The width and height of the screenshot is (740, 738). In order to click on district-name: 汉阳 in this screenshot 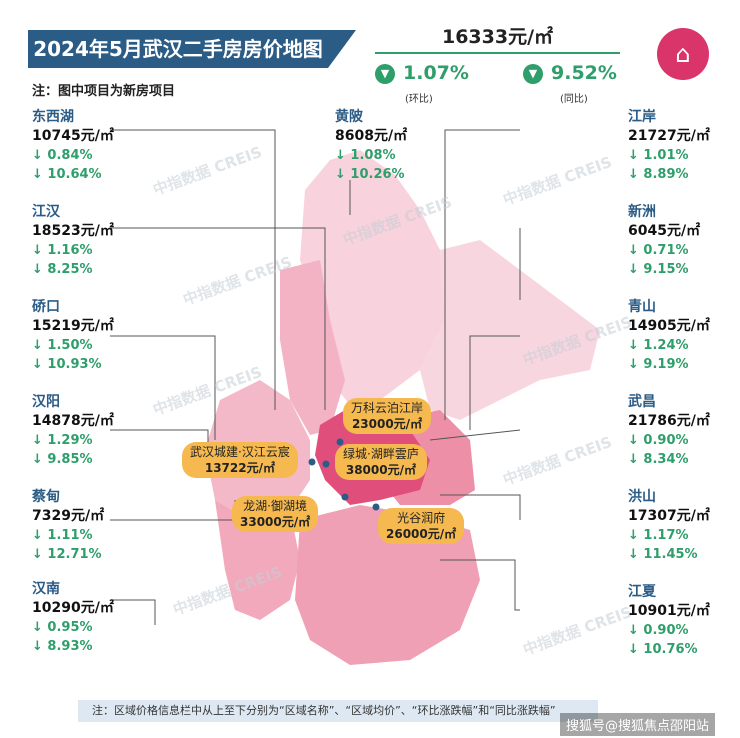, I will do `click(46, 402)`.